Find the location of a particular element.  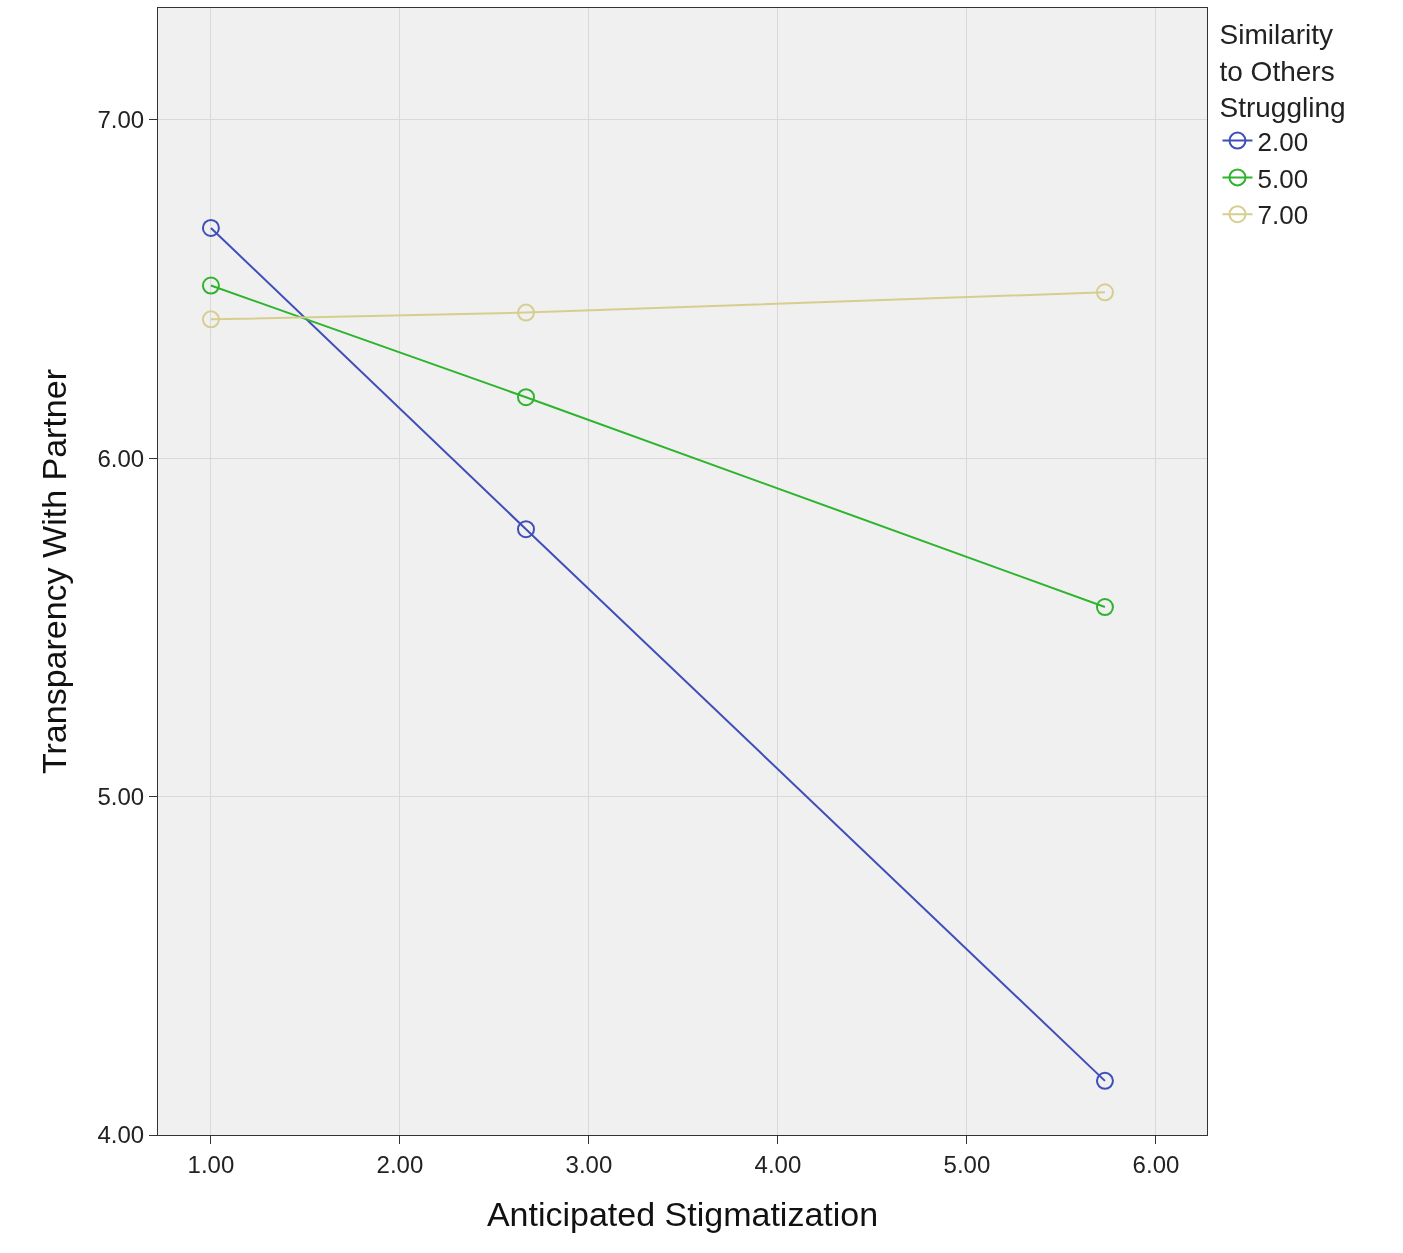

y-tick-label: 5.00 is located at coordinates (121, 796).